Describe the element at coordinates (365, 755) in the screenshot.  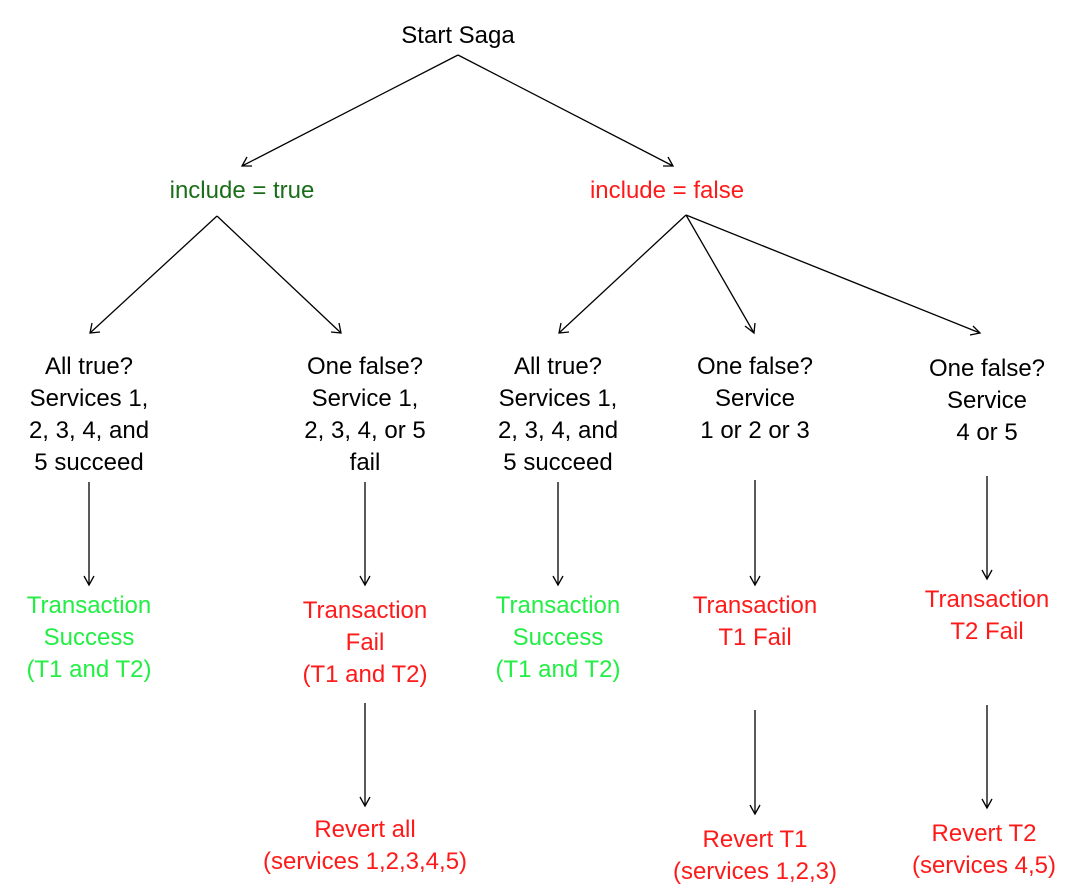
I see `edge-a-fail-to-revert-all` at that location.